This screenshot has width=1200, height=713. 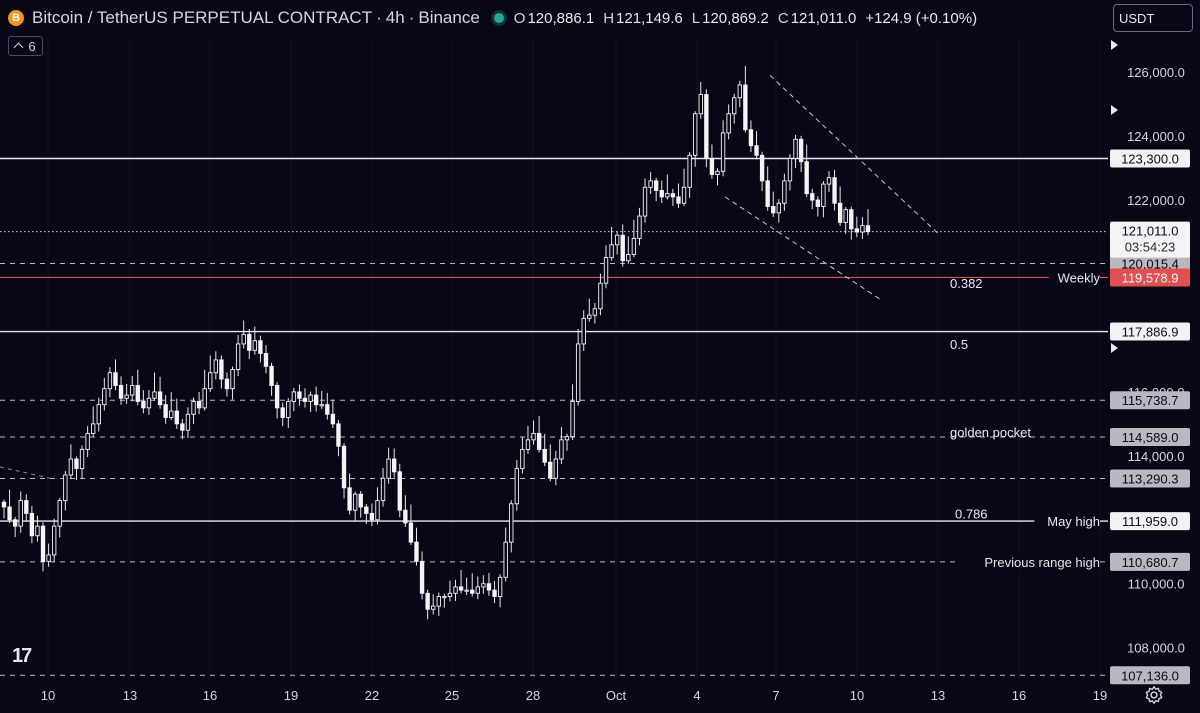 I want to click on price-level-tag-label: 113,290.3, so click(x=1150, y=479).